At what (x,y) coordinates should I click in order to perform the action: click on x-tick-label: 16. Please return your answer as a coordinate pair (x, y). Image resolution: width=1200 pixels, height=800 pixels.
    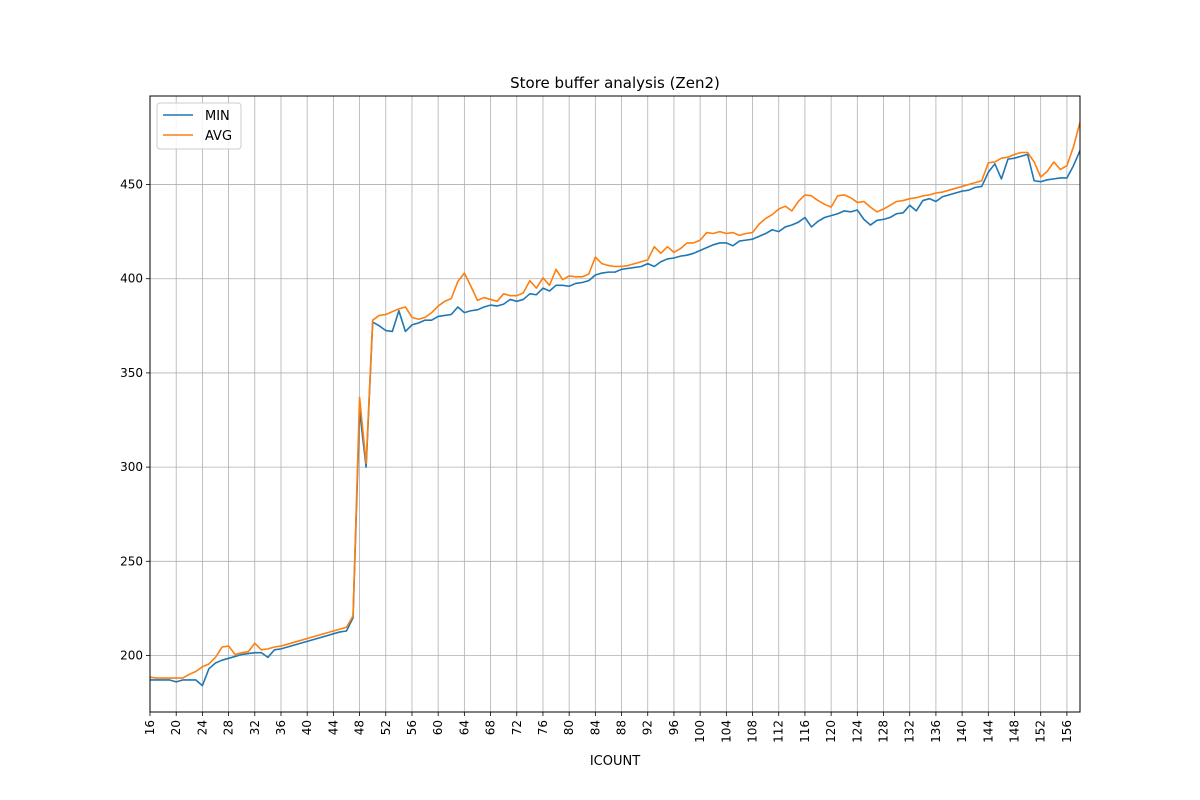
    Looking at the image, I should click on (150, 727).